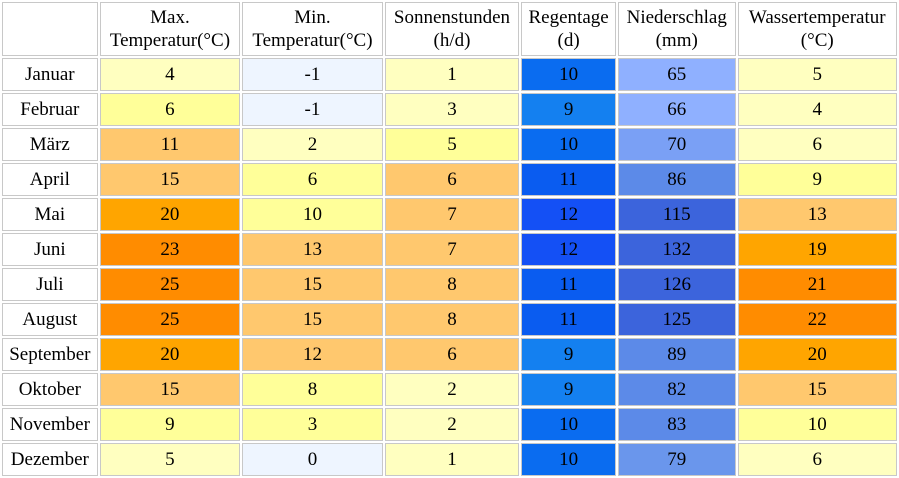 This screenshot has height=478, width=899. What do you see at coordinates (676, 284) in the screenshot?
I see `precipitation-cell: 126` at bounding box center [676, 284].